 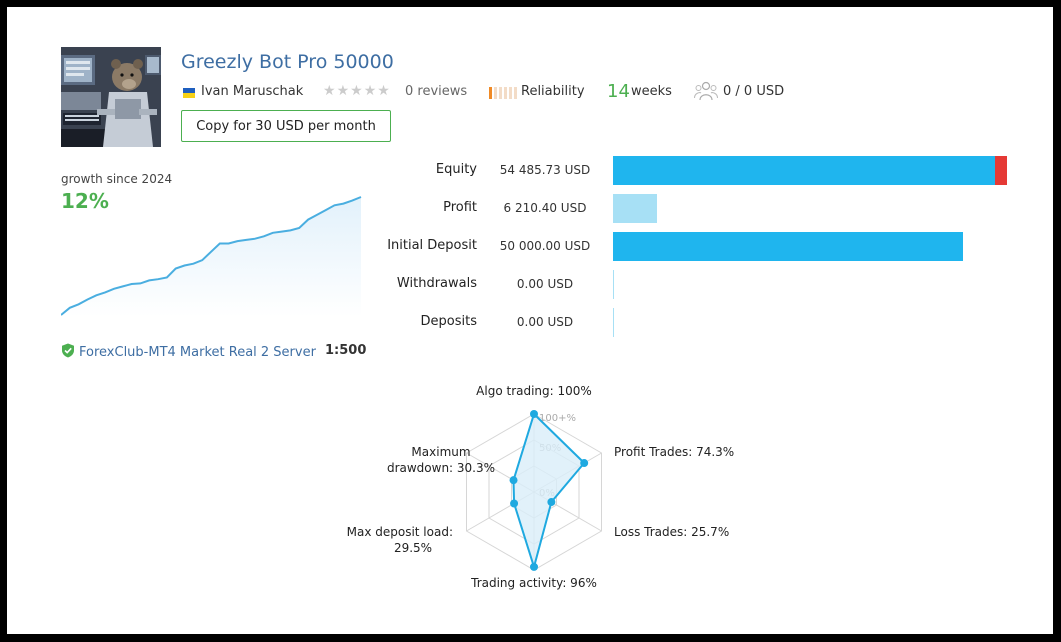 What do you see at coordinates (432, 245) in the screenshot?
I see `balance-label: Initial Deposit` at bounding box center [432, 245].